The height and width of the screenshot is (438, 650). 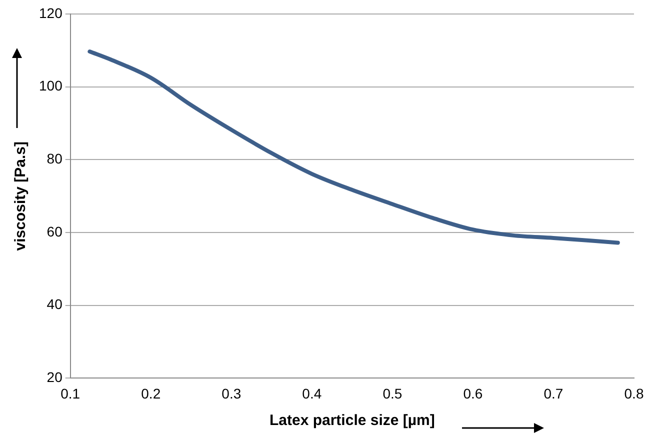 I want to click on y-axis-title: viscosity [Pa.s], so click(x=21, y=196).